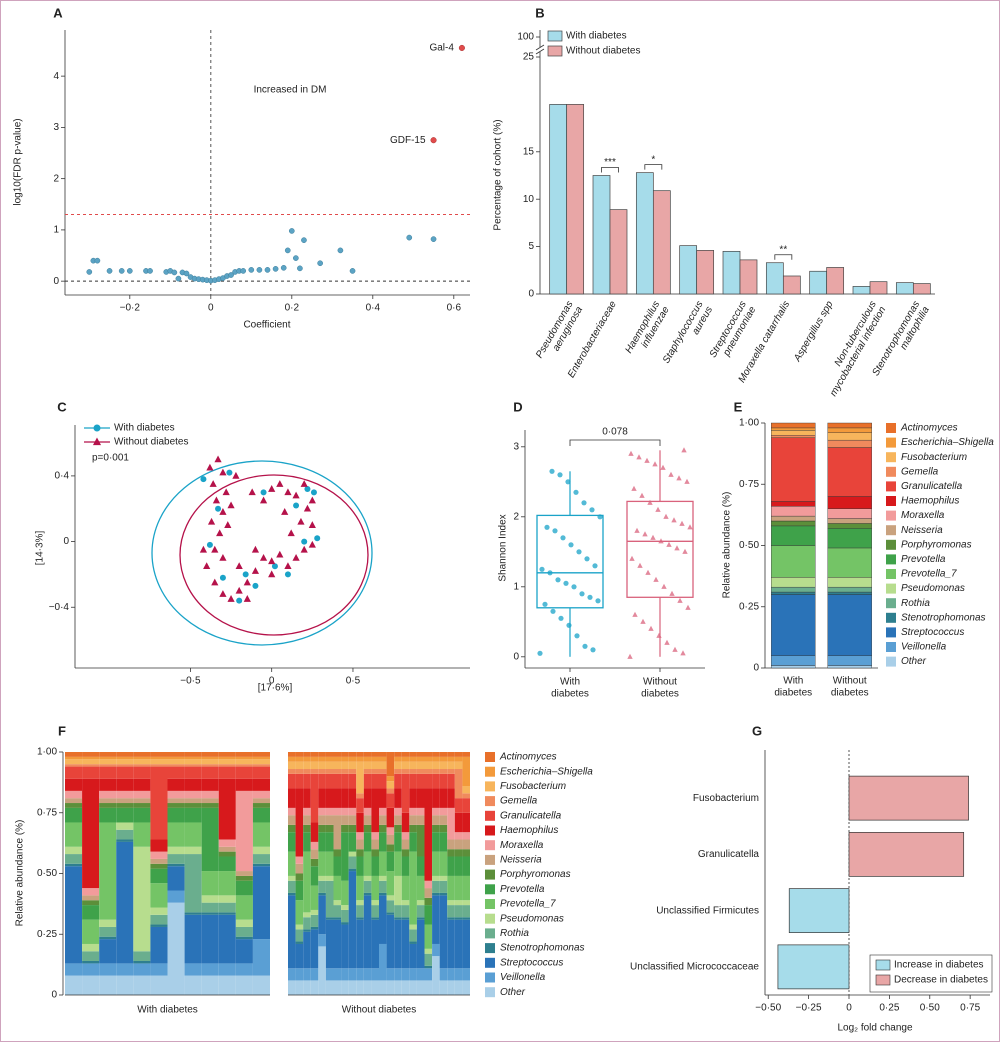 The height and width of the screenshot is (1042, 1000). What do you see at coordinates (525, 37) in the screenshot?
I see `y-tick-label: 100` at bounding box center [525, 37].